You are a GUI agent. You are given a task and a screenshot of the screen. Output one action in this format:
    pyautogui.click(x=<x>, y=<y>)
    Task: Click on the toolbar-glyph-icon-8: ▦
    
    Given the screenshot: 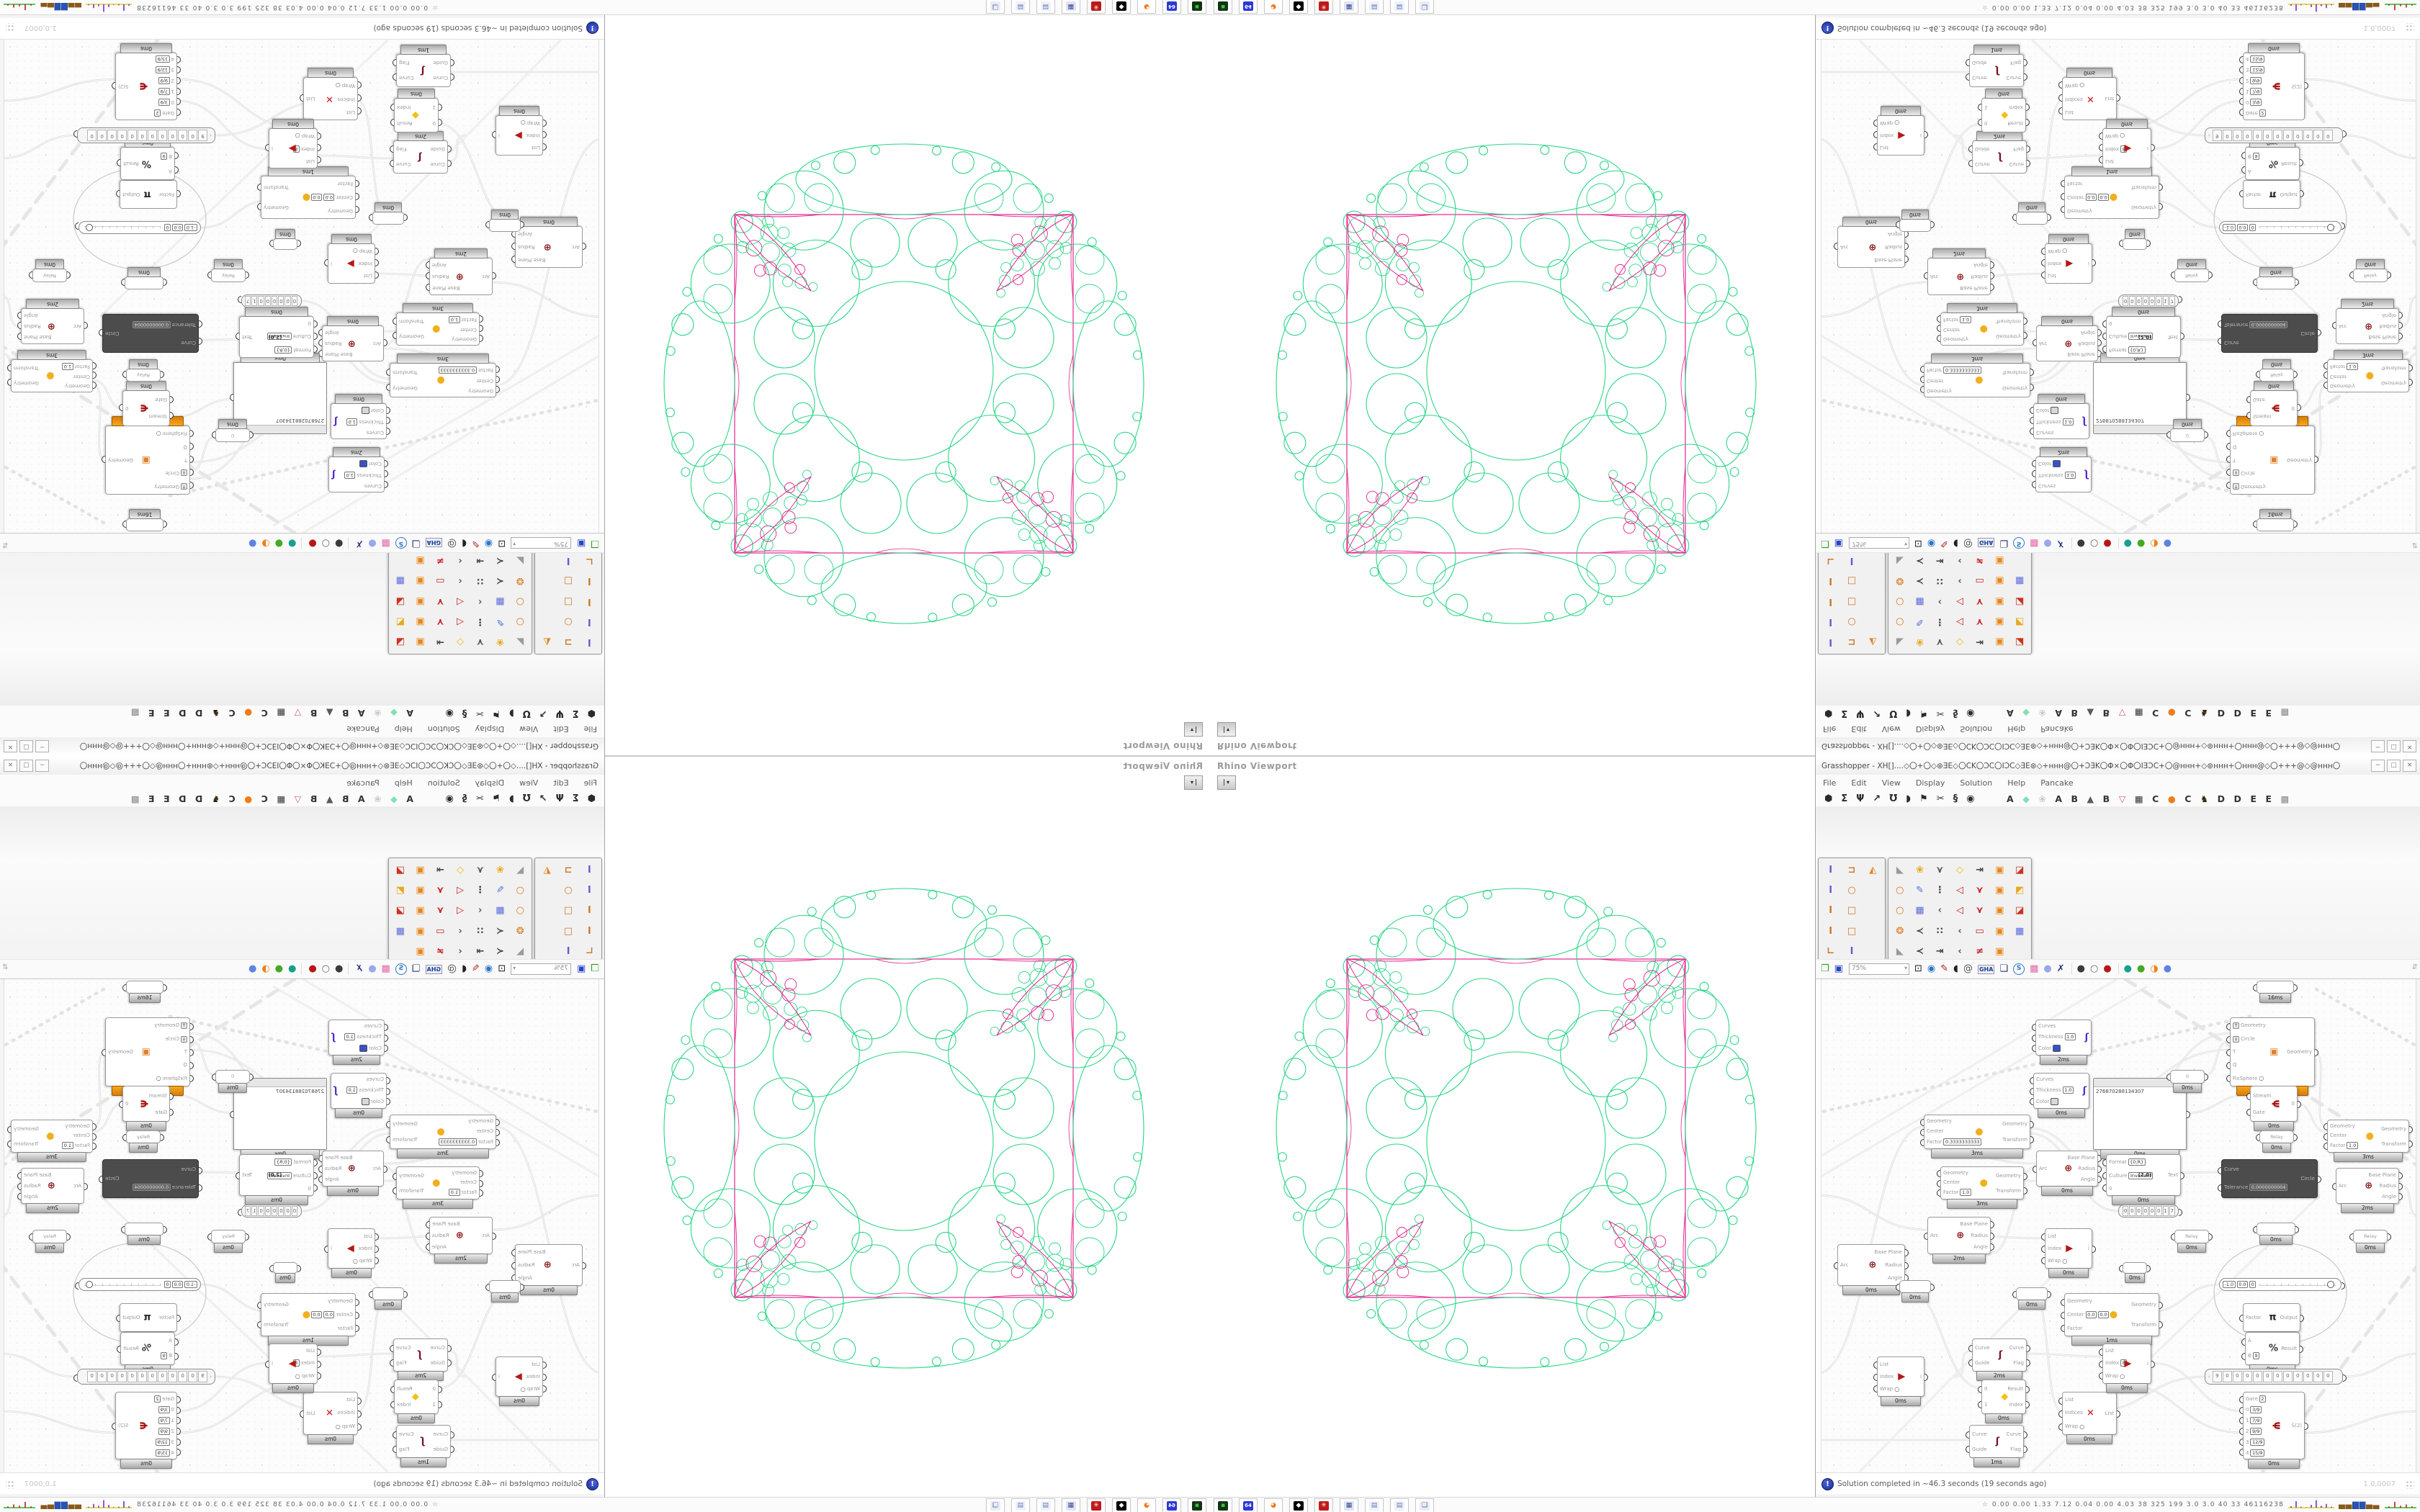 What is the action you would take?
    pyautogui.click(x=2138, y=713)
    